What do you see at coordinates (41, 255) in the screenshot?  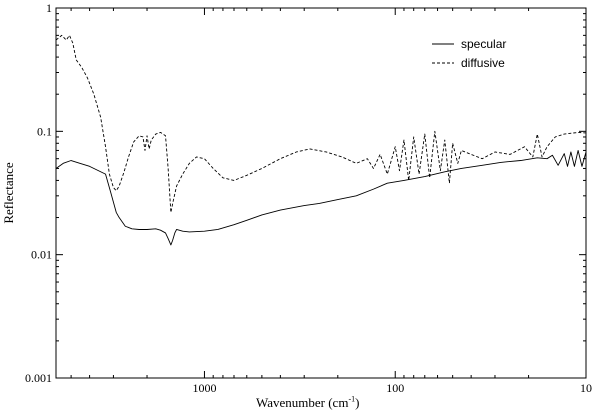 I see `y-tick-label: 0.01` at bounding box center [41, 255].